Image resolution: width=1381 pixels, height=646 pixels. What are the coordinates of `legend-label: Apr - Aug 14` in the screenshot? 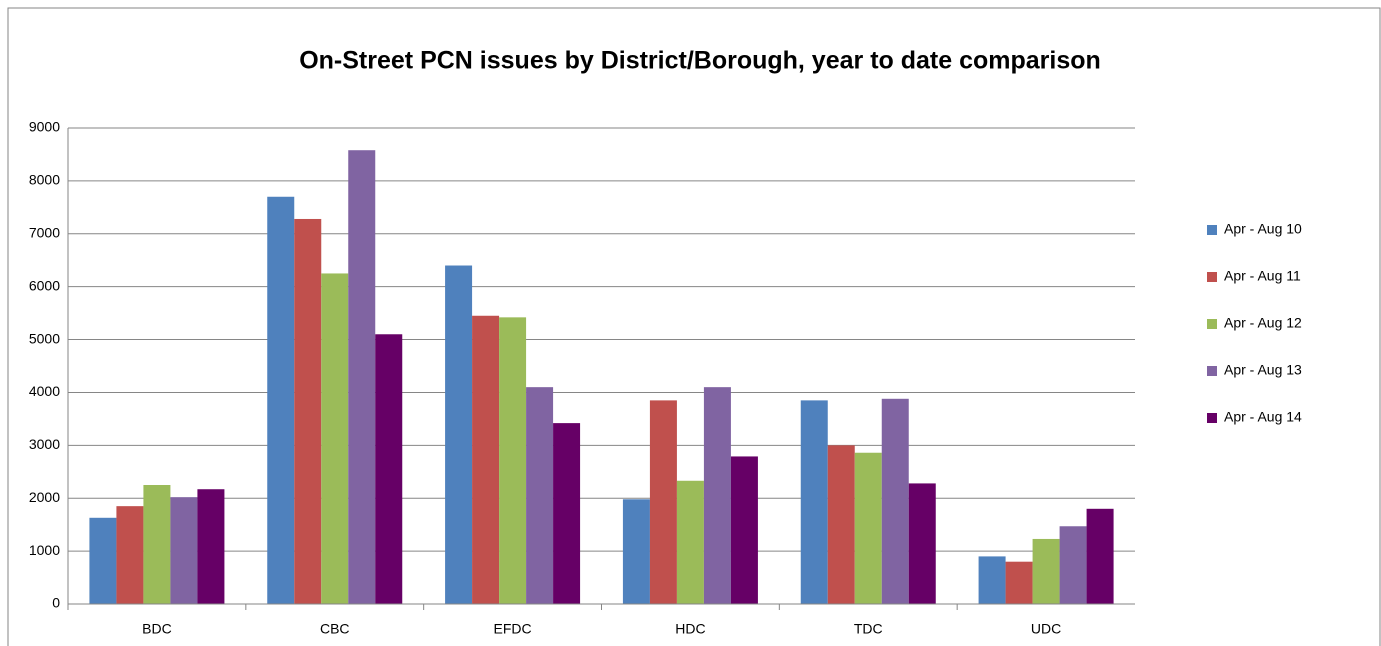 It's located at (1263, 417).